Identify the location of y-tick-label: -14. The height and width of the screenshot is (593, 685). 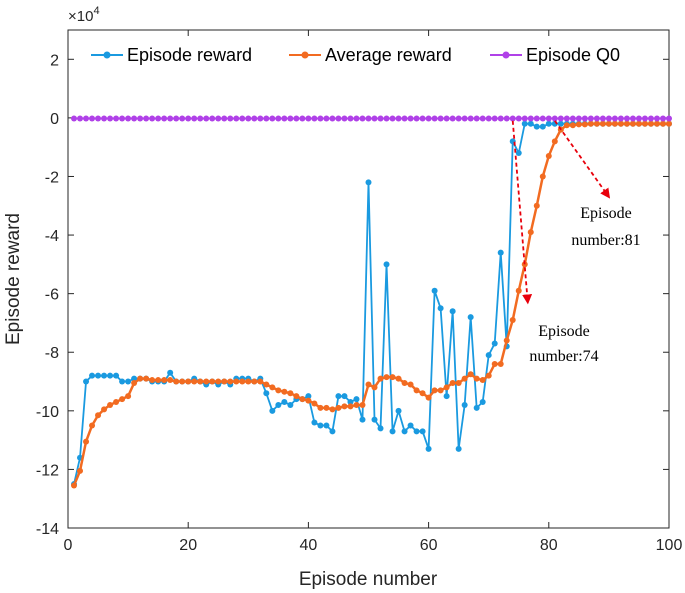
(47, 529).